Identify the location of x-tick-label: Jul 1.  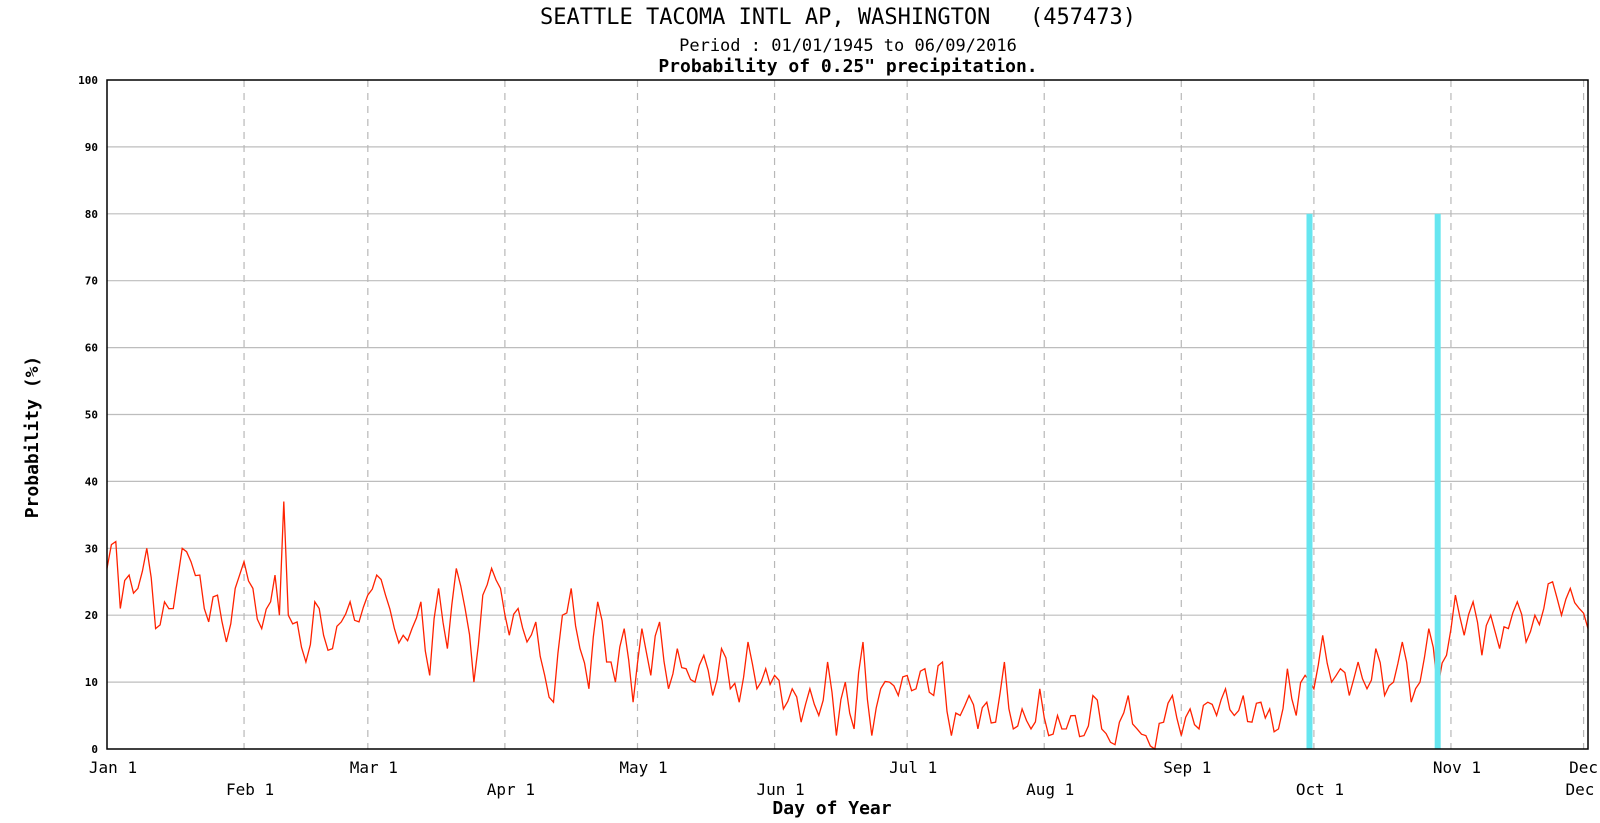
(913, 767).